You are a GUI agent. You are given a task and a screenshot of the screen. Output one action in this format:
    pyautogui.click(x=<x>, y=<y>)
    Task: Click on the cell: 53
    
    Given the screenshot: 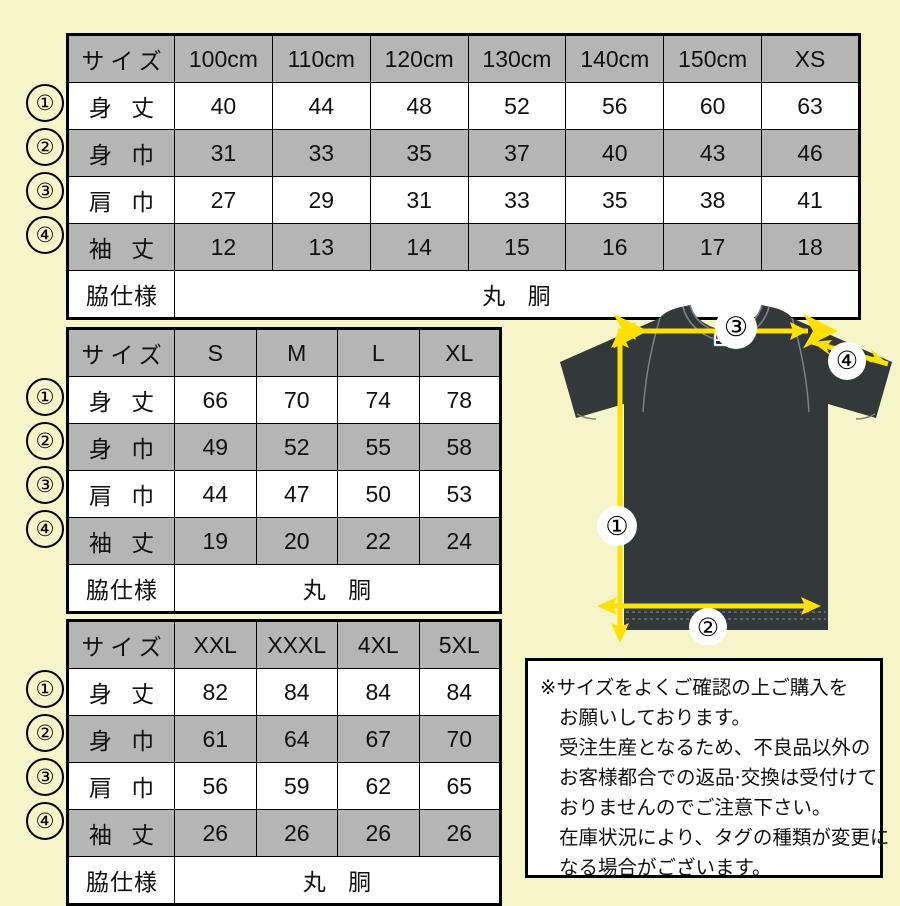 What is the action you would take?
    pyautogui.click(x=459, y=494)
    